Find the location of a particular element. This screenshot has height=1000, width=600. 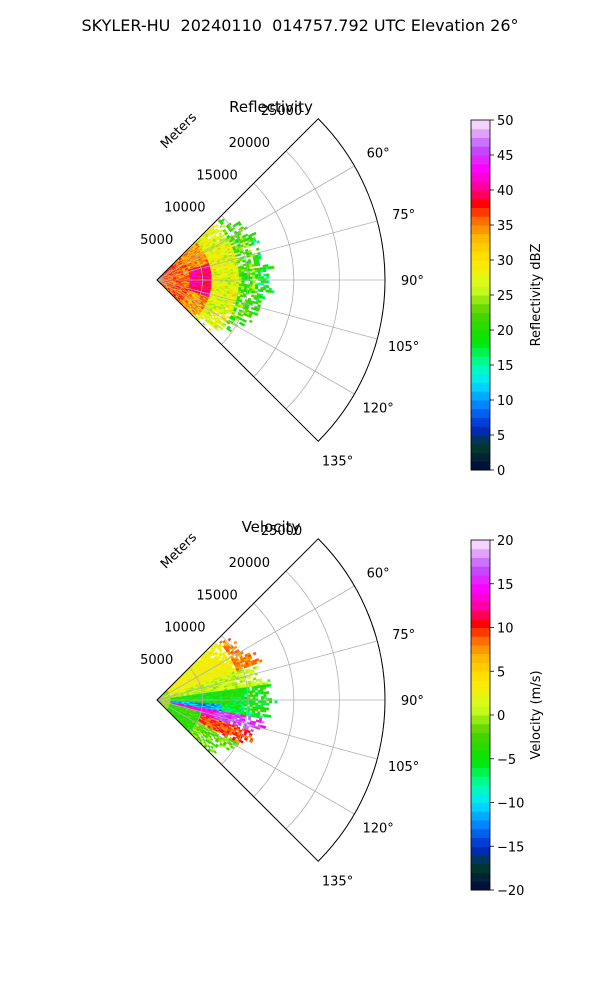

colorbar-label: Velocity (m/s) is located at coordinates (536, 714).